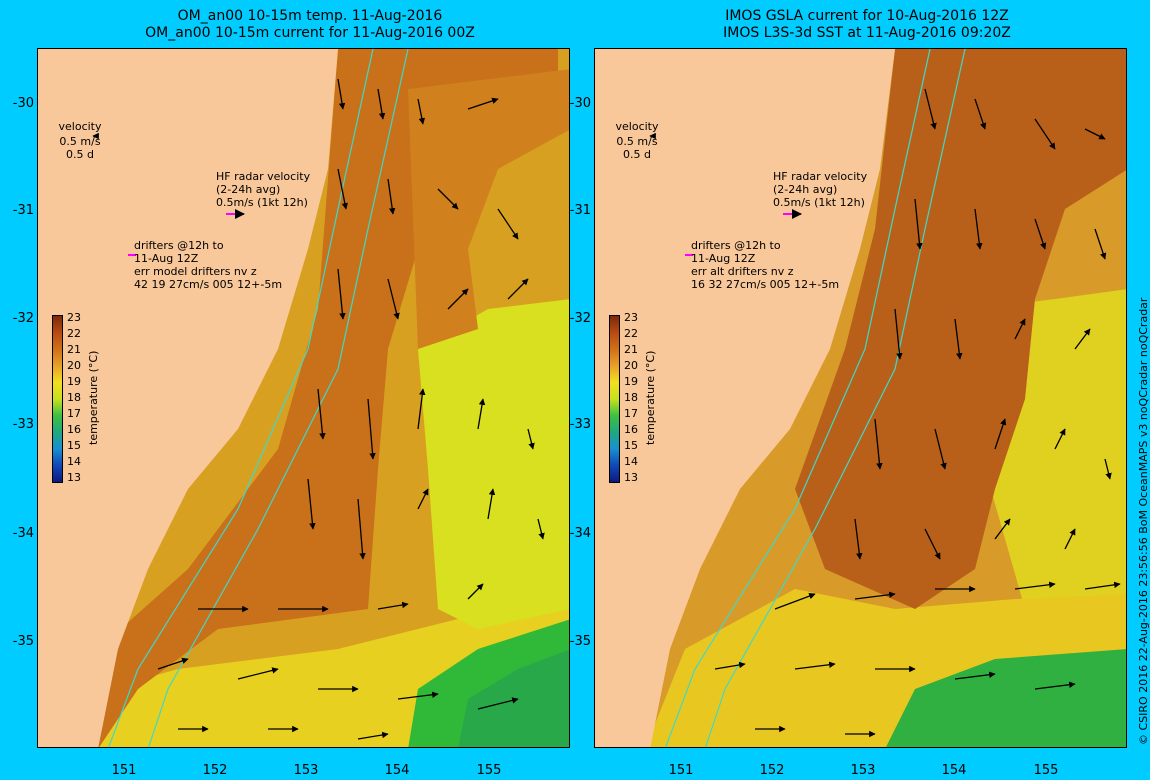 Image resolution: width=1150 pixels, height=780 pixels. I want to click on lat-tick: -34, so click(580, 533).